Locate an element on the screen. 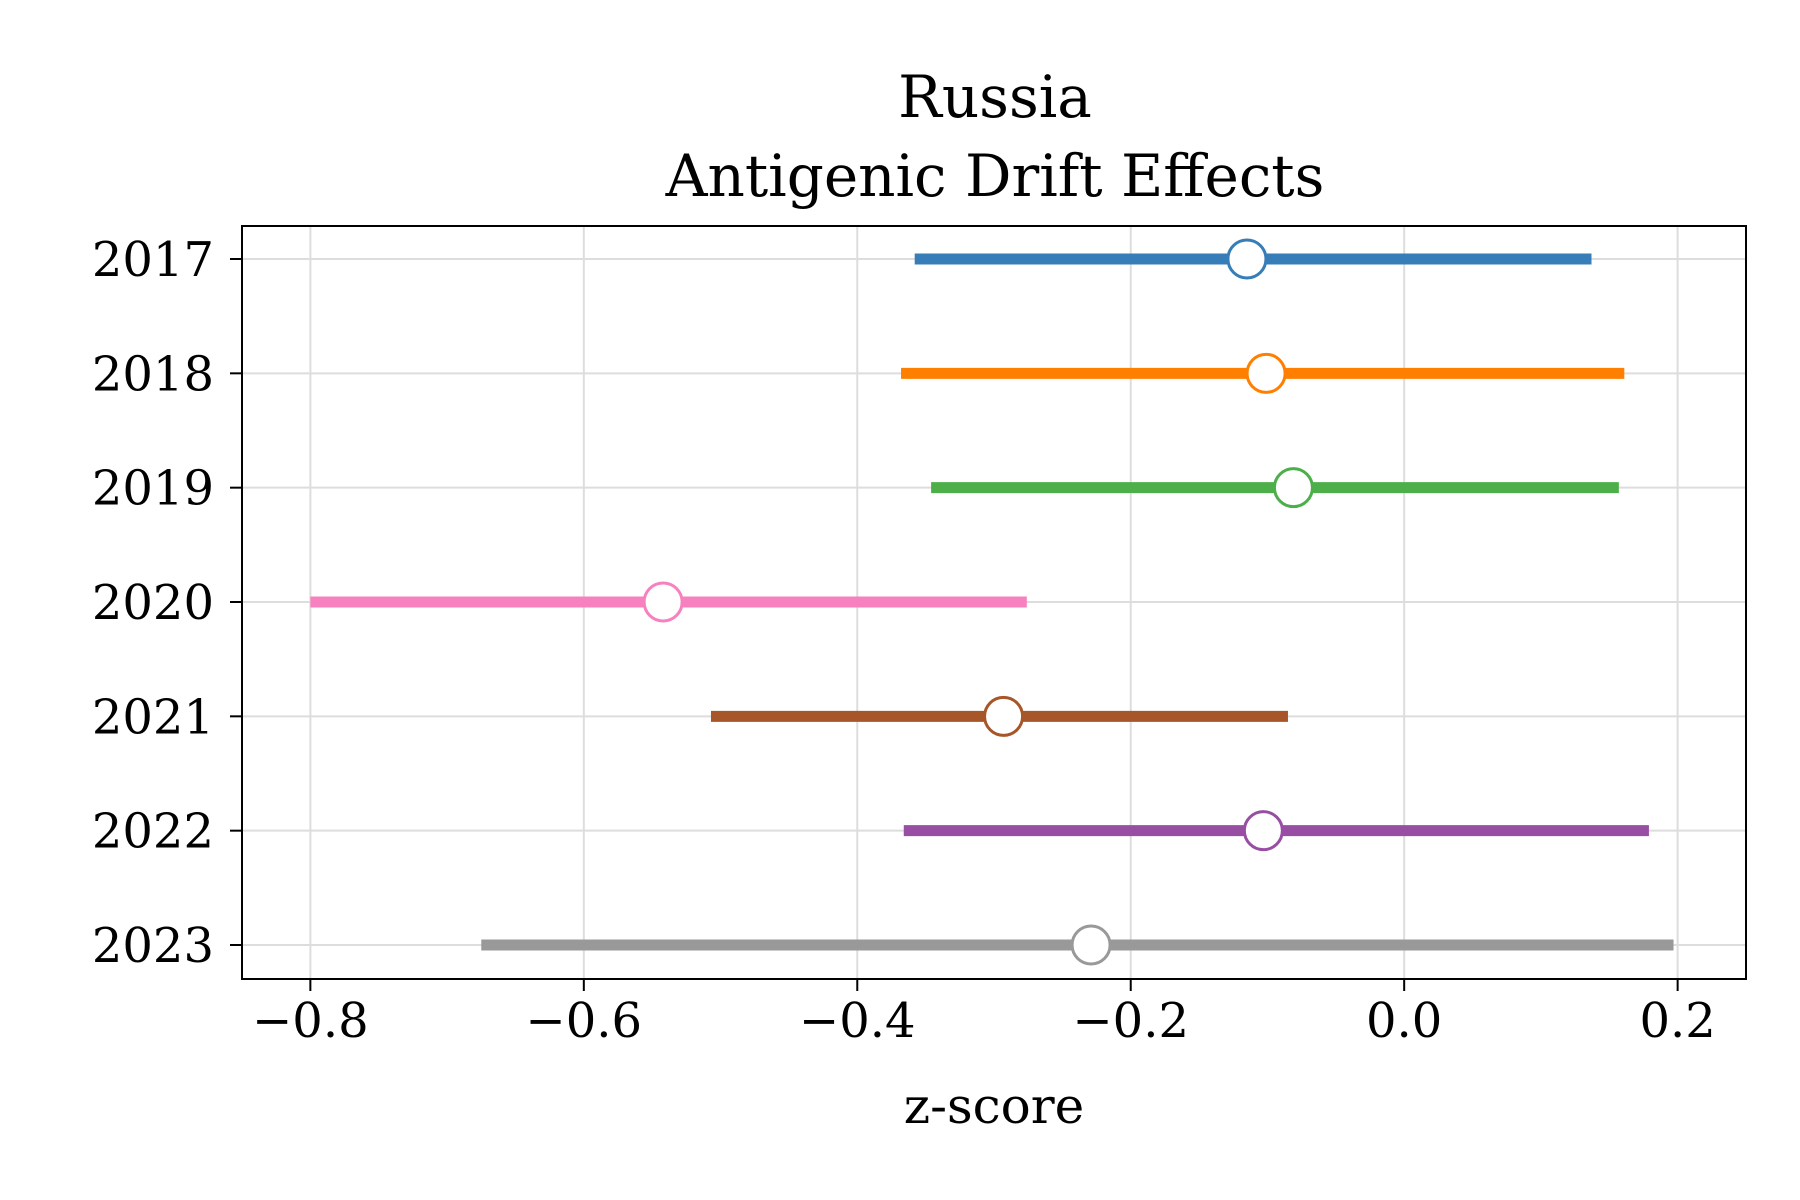 The image size is (1800, 1200). estimate-point-2017 is located at coordinates (1247, 259).